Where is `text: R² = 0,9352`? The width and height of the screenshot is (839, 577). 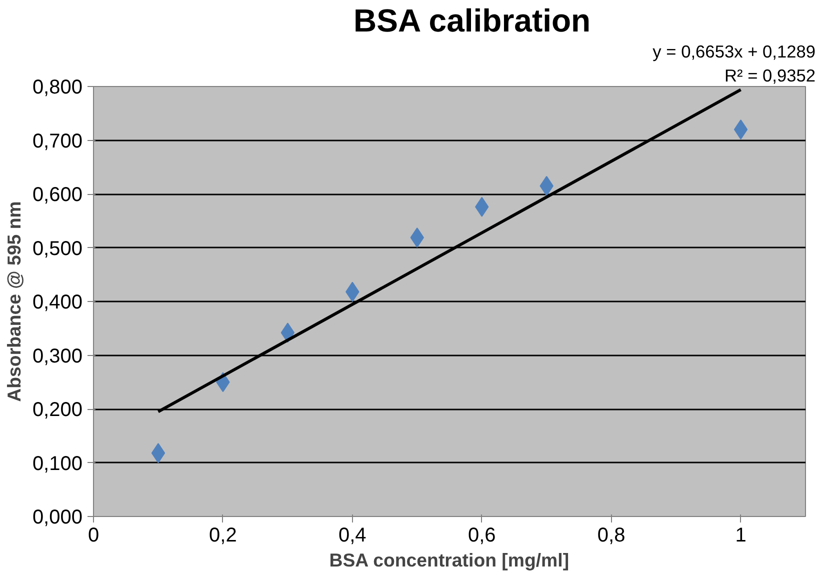
text: R² = 0,9352 is located at coordinates (770, 76).